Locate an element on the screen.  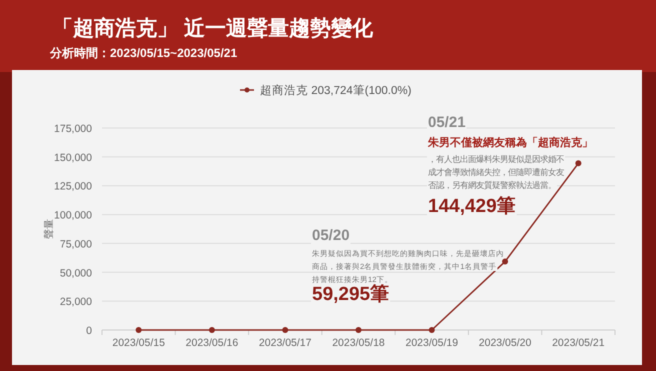
x-tick-label: 2023/05/19 is located at coordinates (432, 343).